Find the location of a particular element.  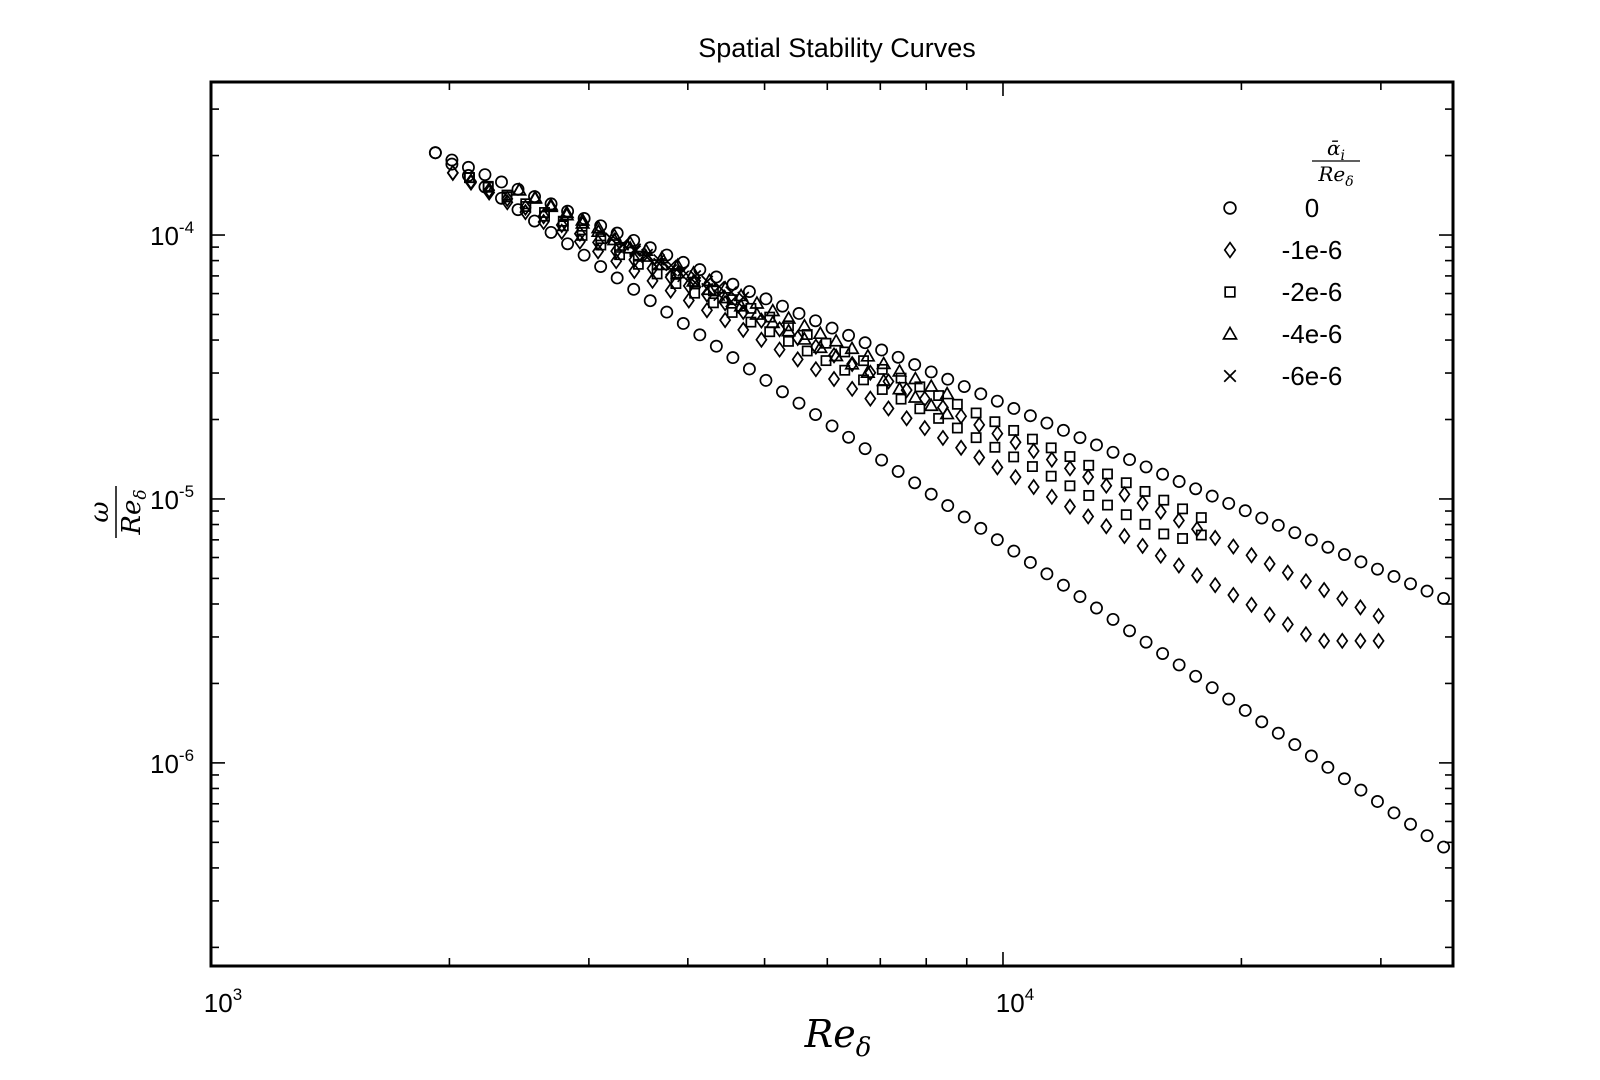

legend-label: 0 is located at coordinates (1312, 208).